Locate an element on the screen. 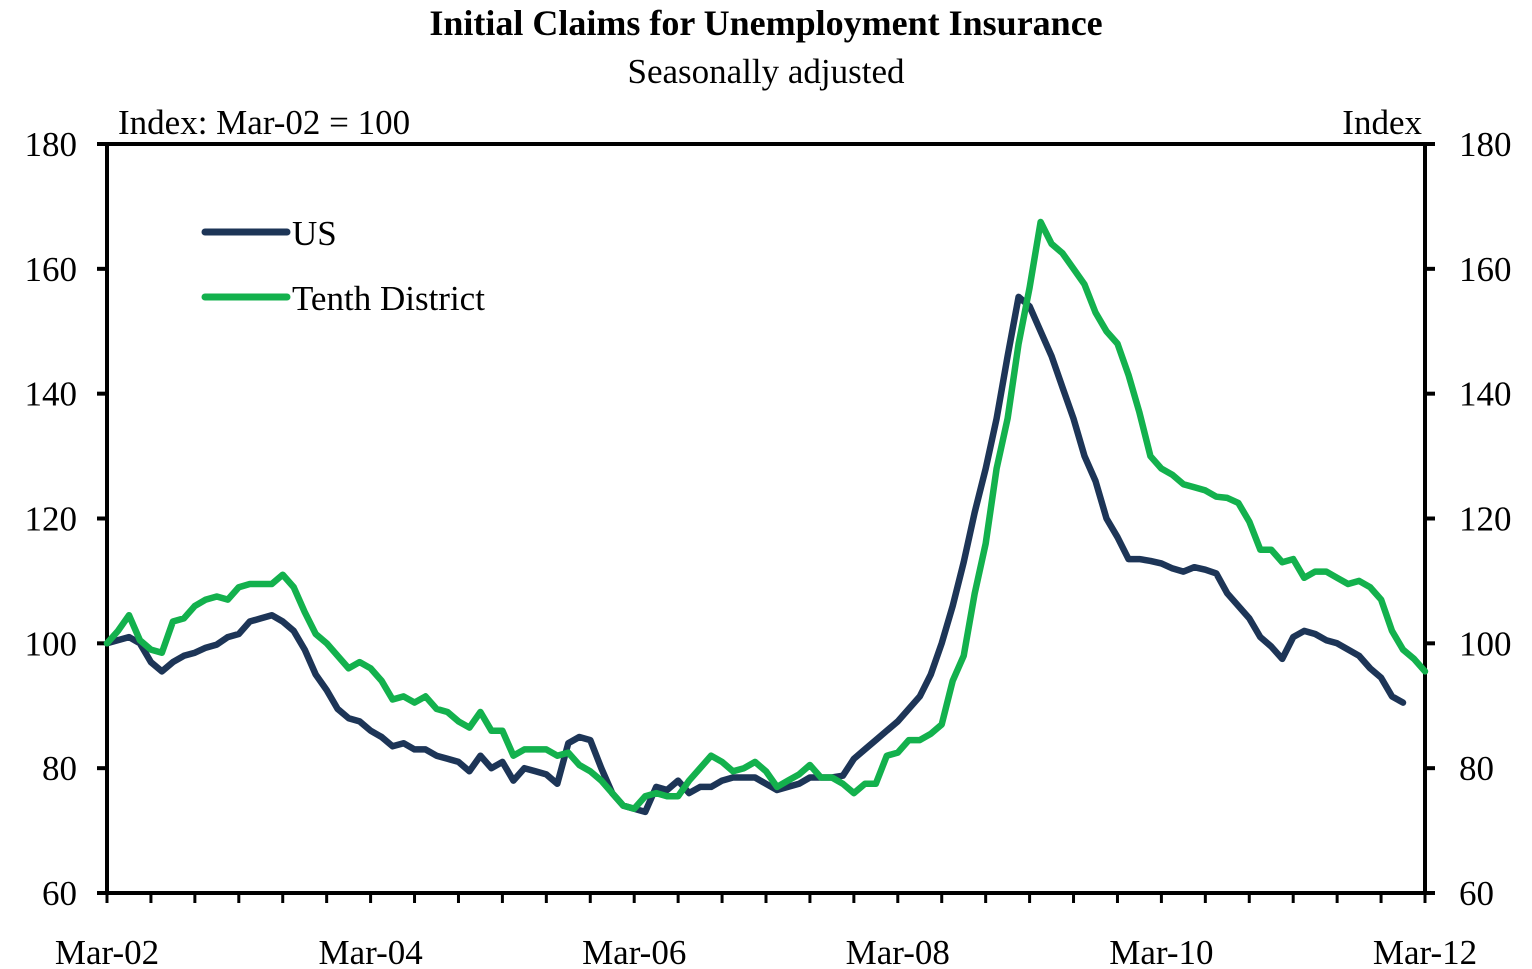 The height and width of the screenshot is (969, 1532). legend: US Tenth District is located at coordinates (343, 266).